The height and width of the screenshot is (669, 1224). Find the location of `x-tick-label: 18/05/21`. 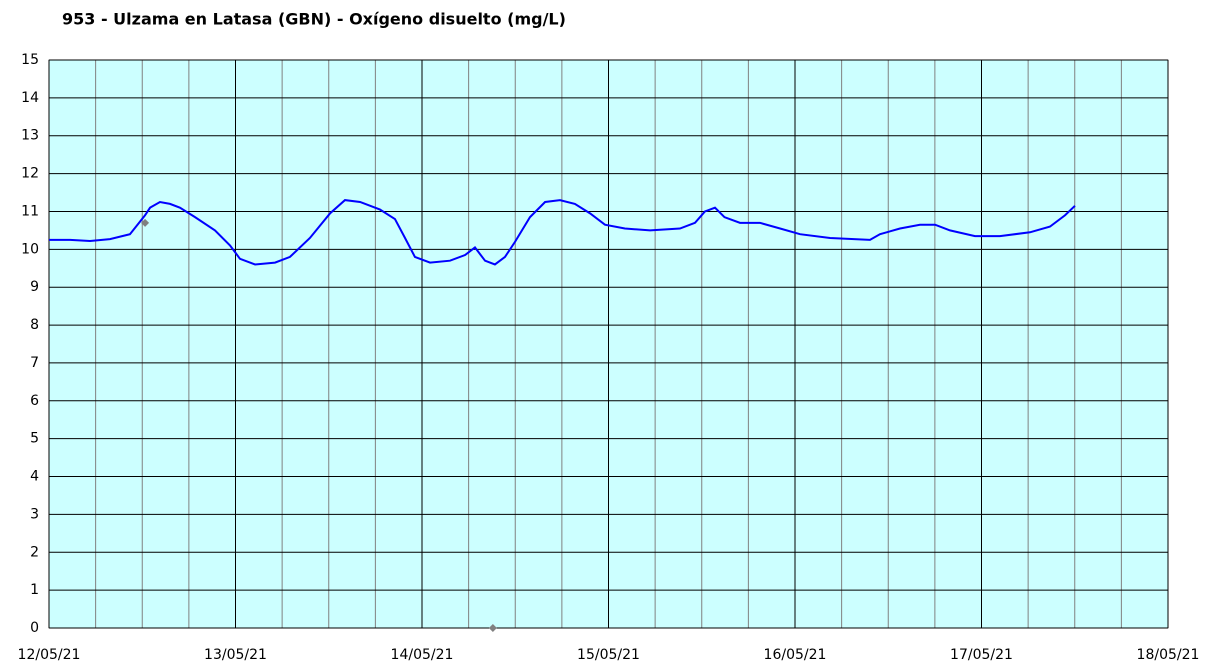

x-tick-label: 18/05/21 is located at coordinates (1168, 655).